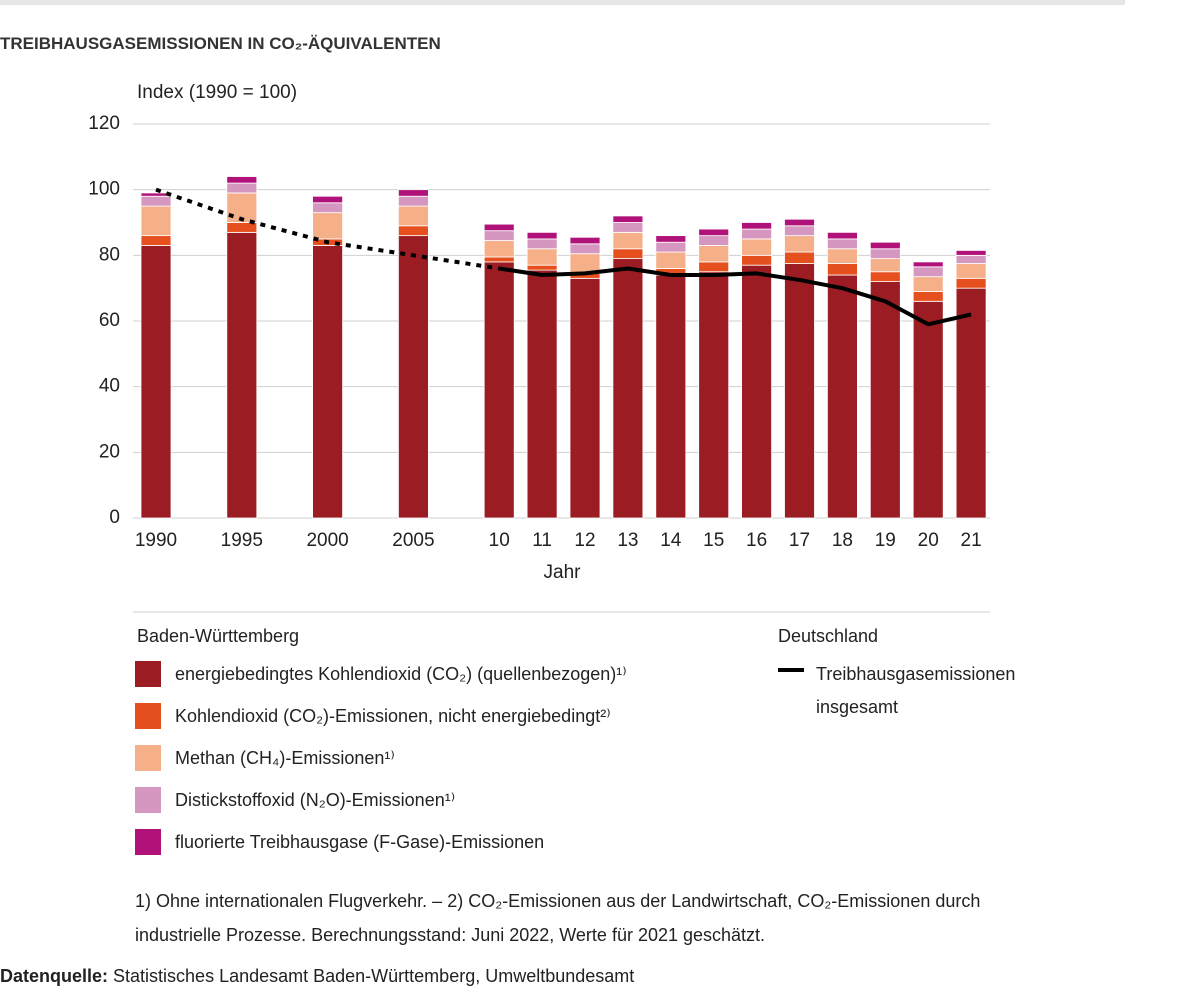 This screenshot has height=992, width=1200. Describe the element at coordinates (791, 670) in the screenshot. I see `legend-line` at that location.